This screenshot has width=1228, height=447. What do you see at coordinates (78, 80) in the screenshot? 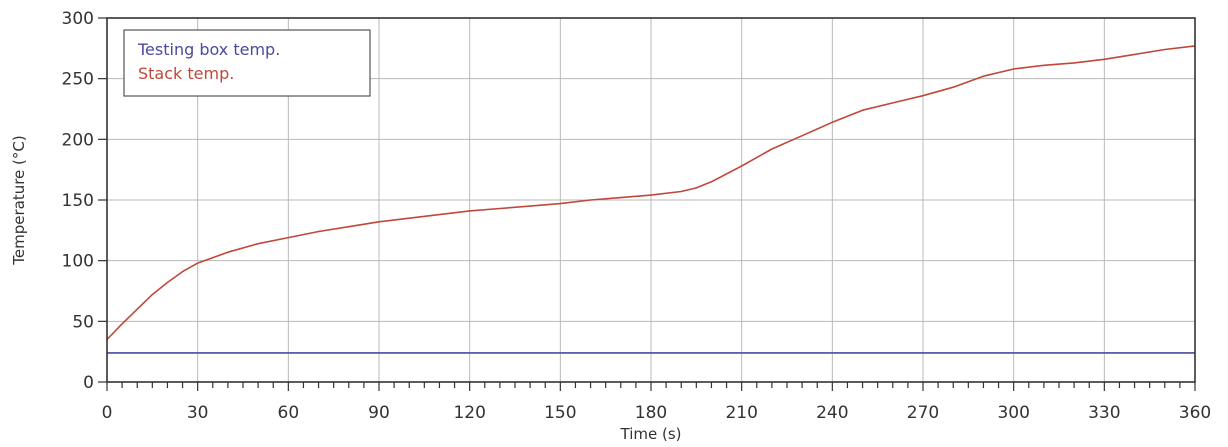
I see `y-tick-label: 250` at bounding box center [78, 80].